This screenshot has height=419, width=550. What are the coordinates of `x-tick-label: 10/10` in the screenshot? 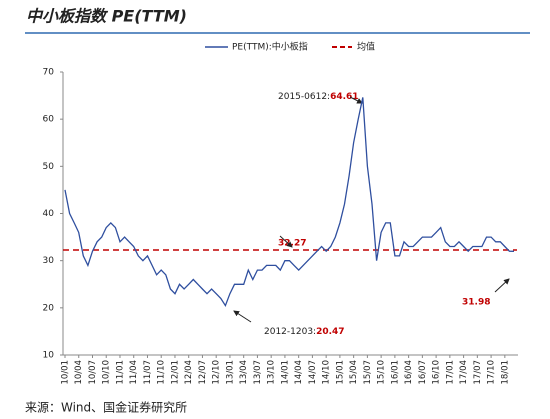 It's located at (107, 372).